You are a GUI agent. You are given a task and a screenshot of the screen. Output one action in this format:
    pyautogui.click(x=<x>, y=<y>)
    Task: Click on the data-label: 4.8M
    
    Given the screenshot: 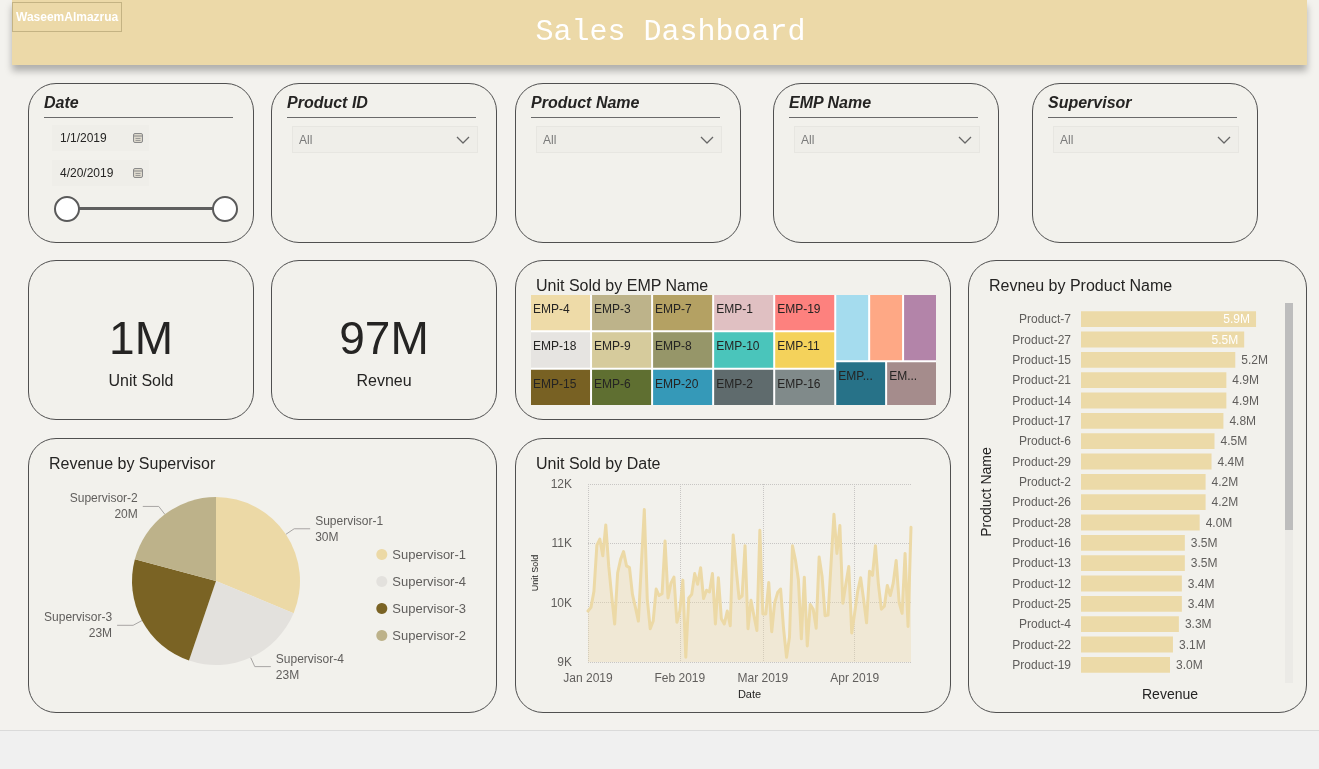 What is the action you would take?
    pyautogui.click(x=1243, y=420)
    